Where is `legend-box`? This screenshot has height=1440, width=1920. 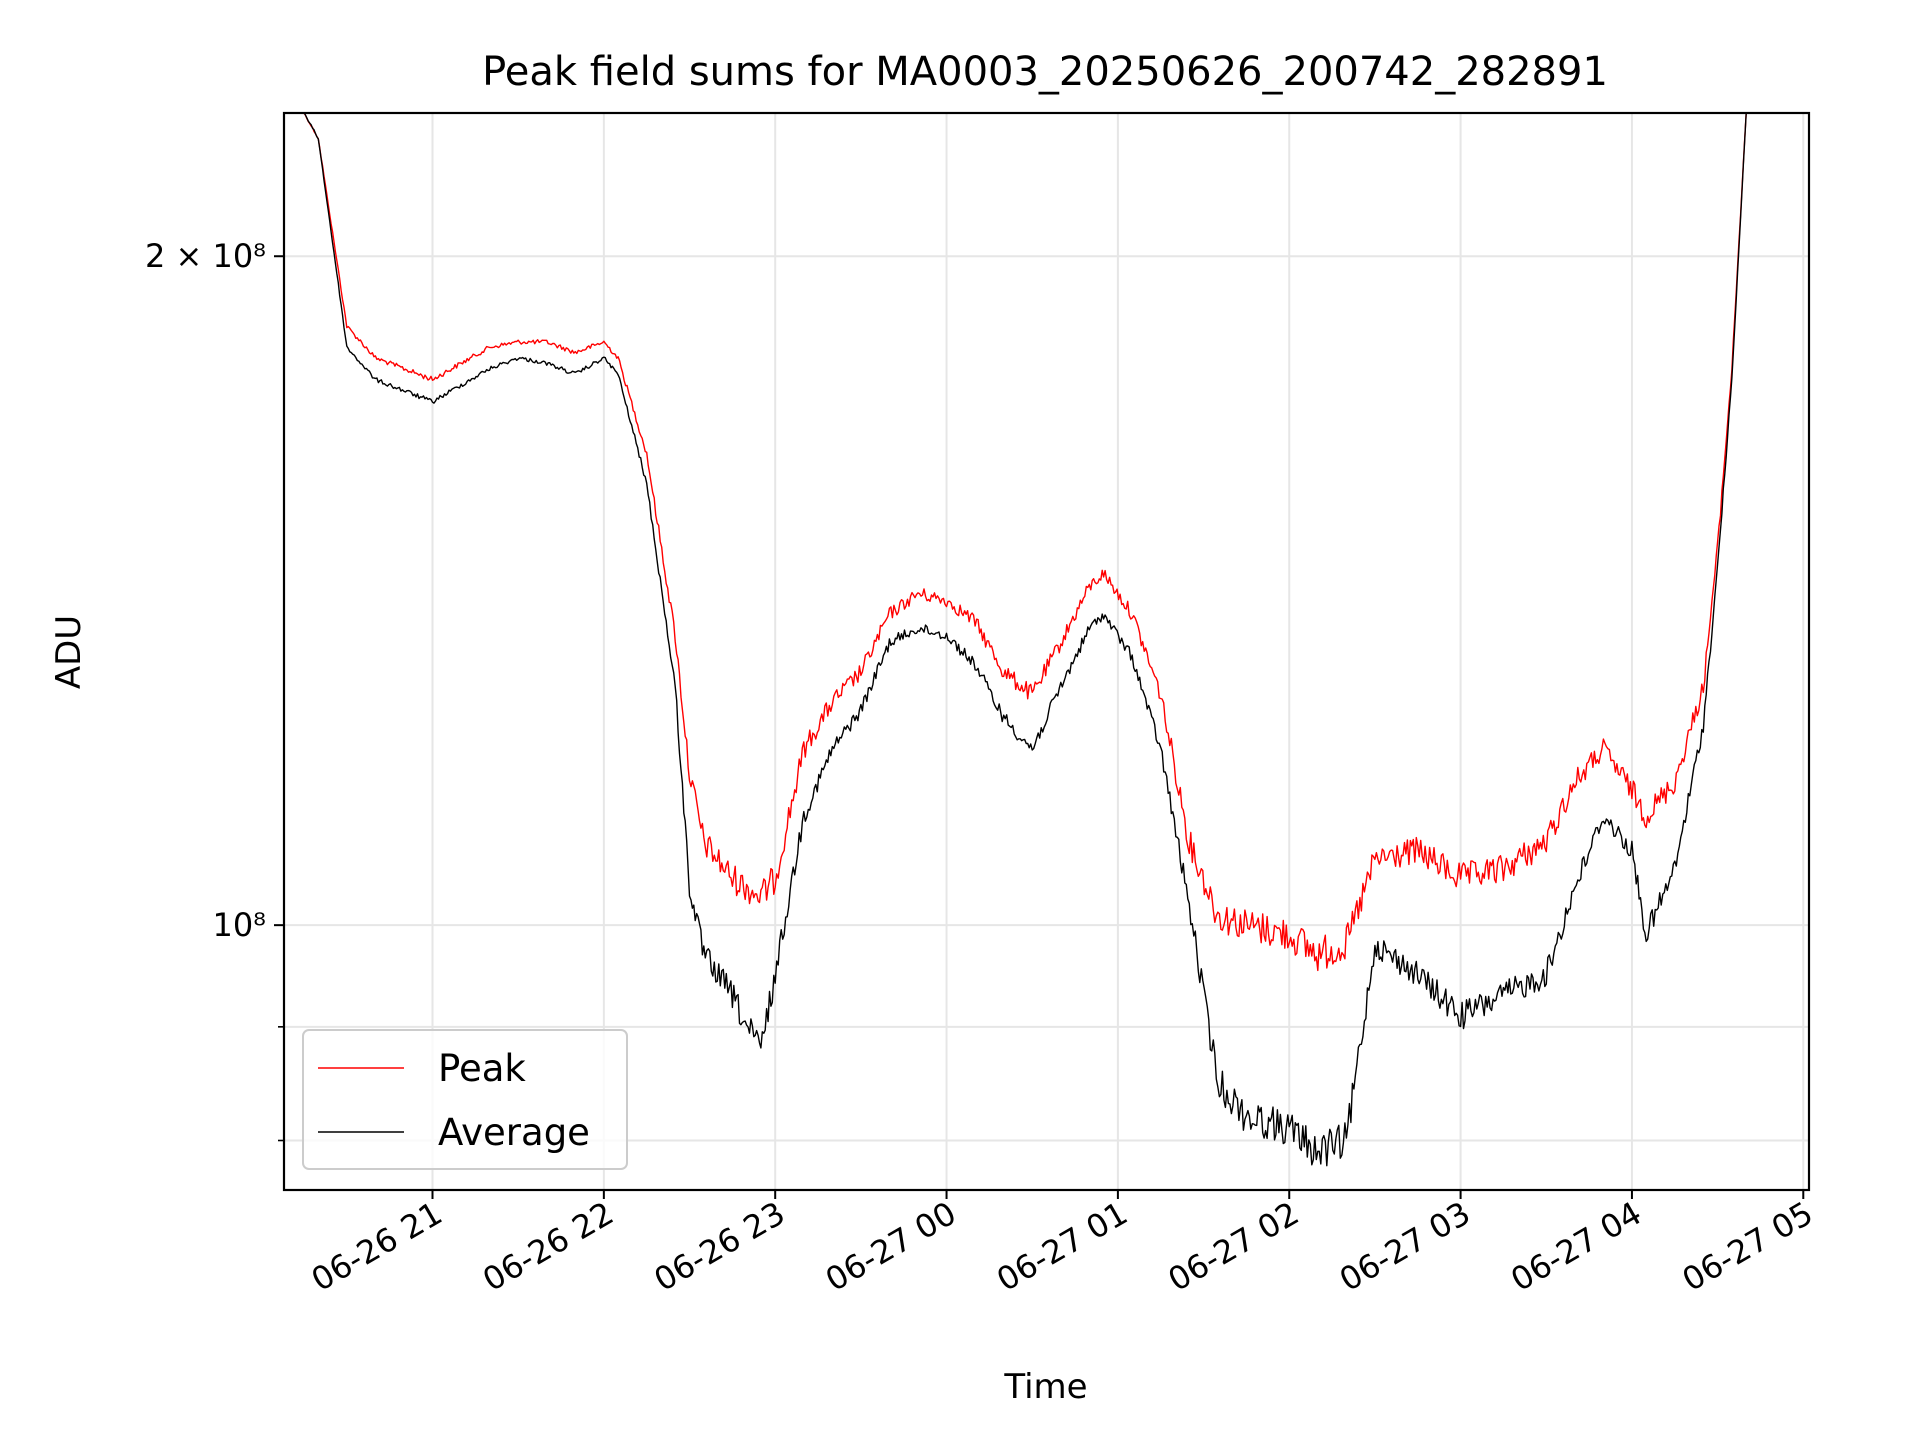 legend-box is located at coordinates (465, 1099).